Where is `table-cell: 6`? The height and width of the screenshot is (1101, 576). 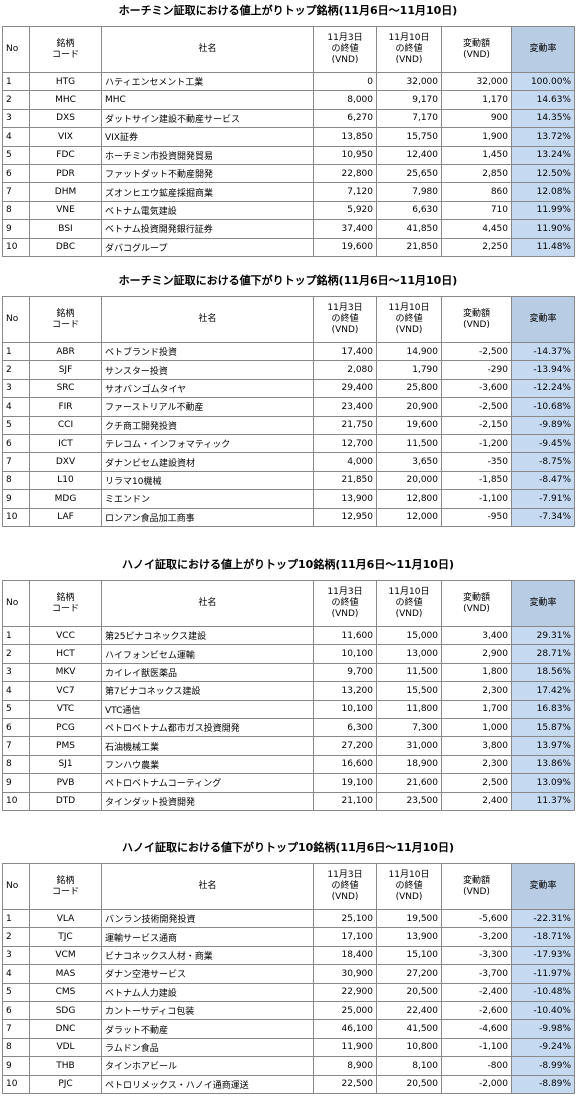
table-cell: 6 is located at coordinates (16, 1010).